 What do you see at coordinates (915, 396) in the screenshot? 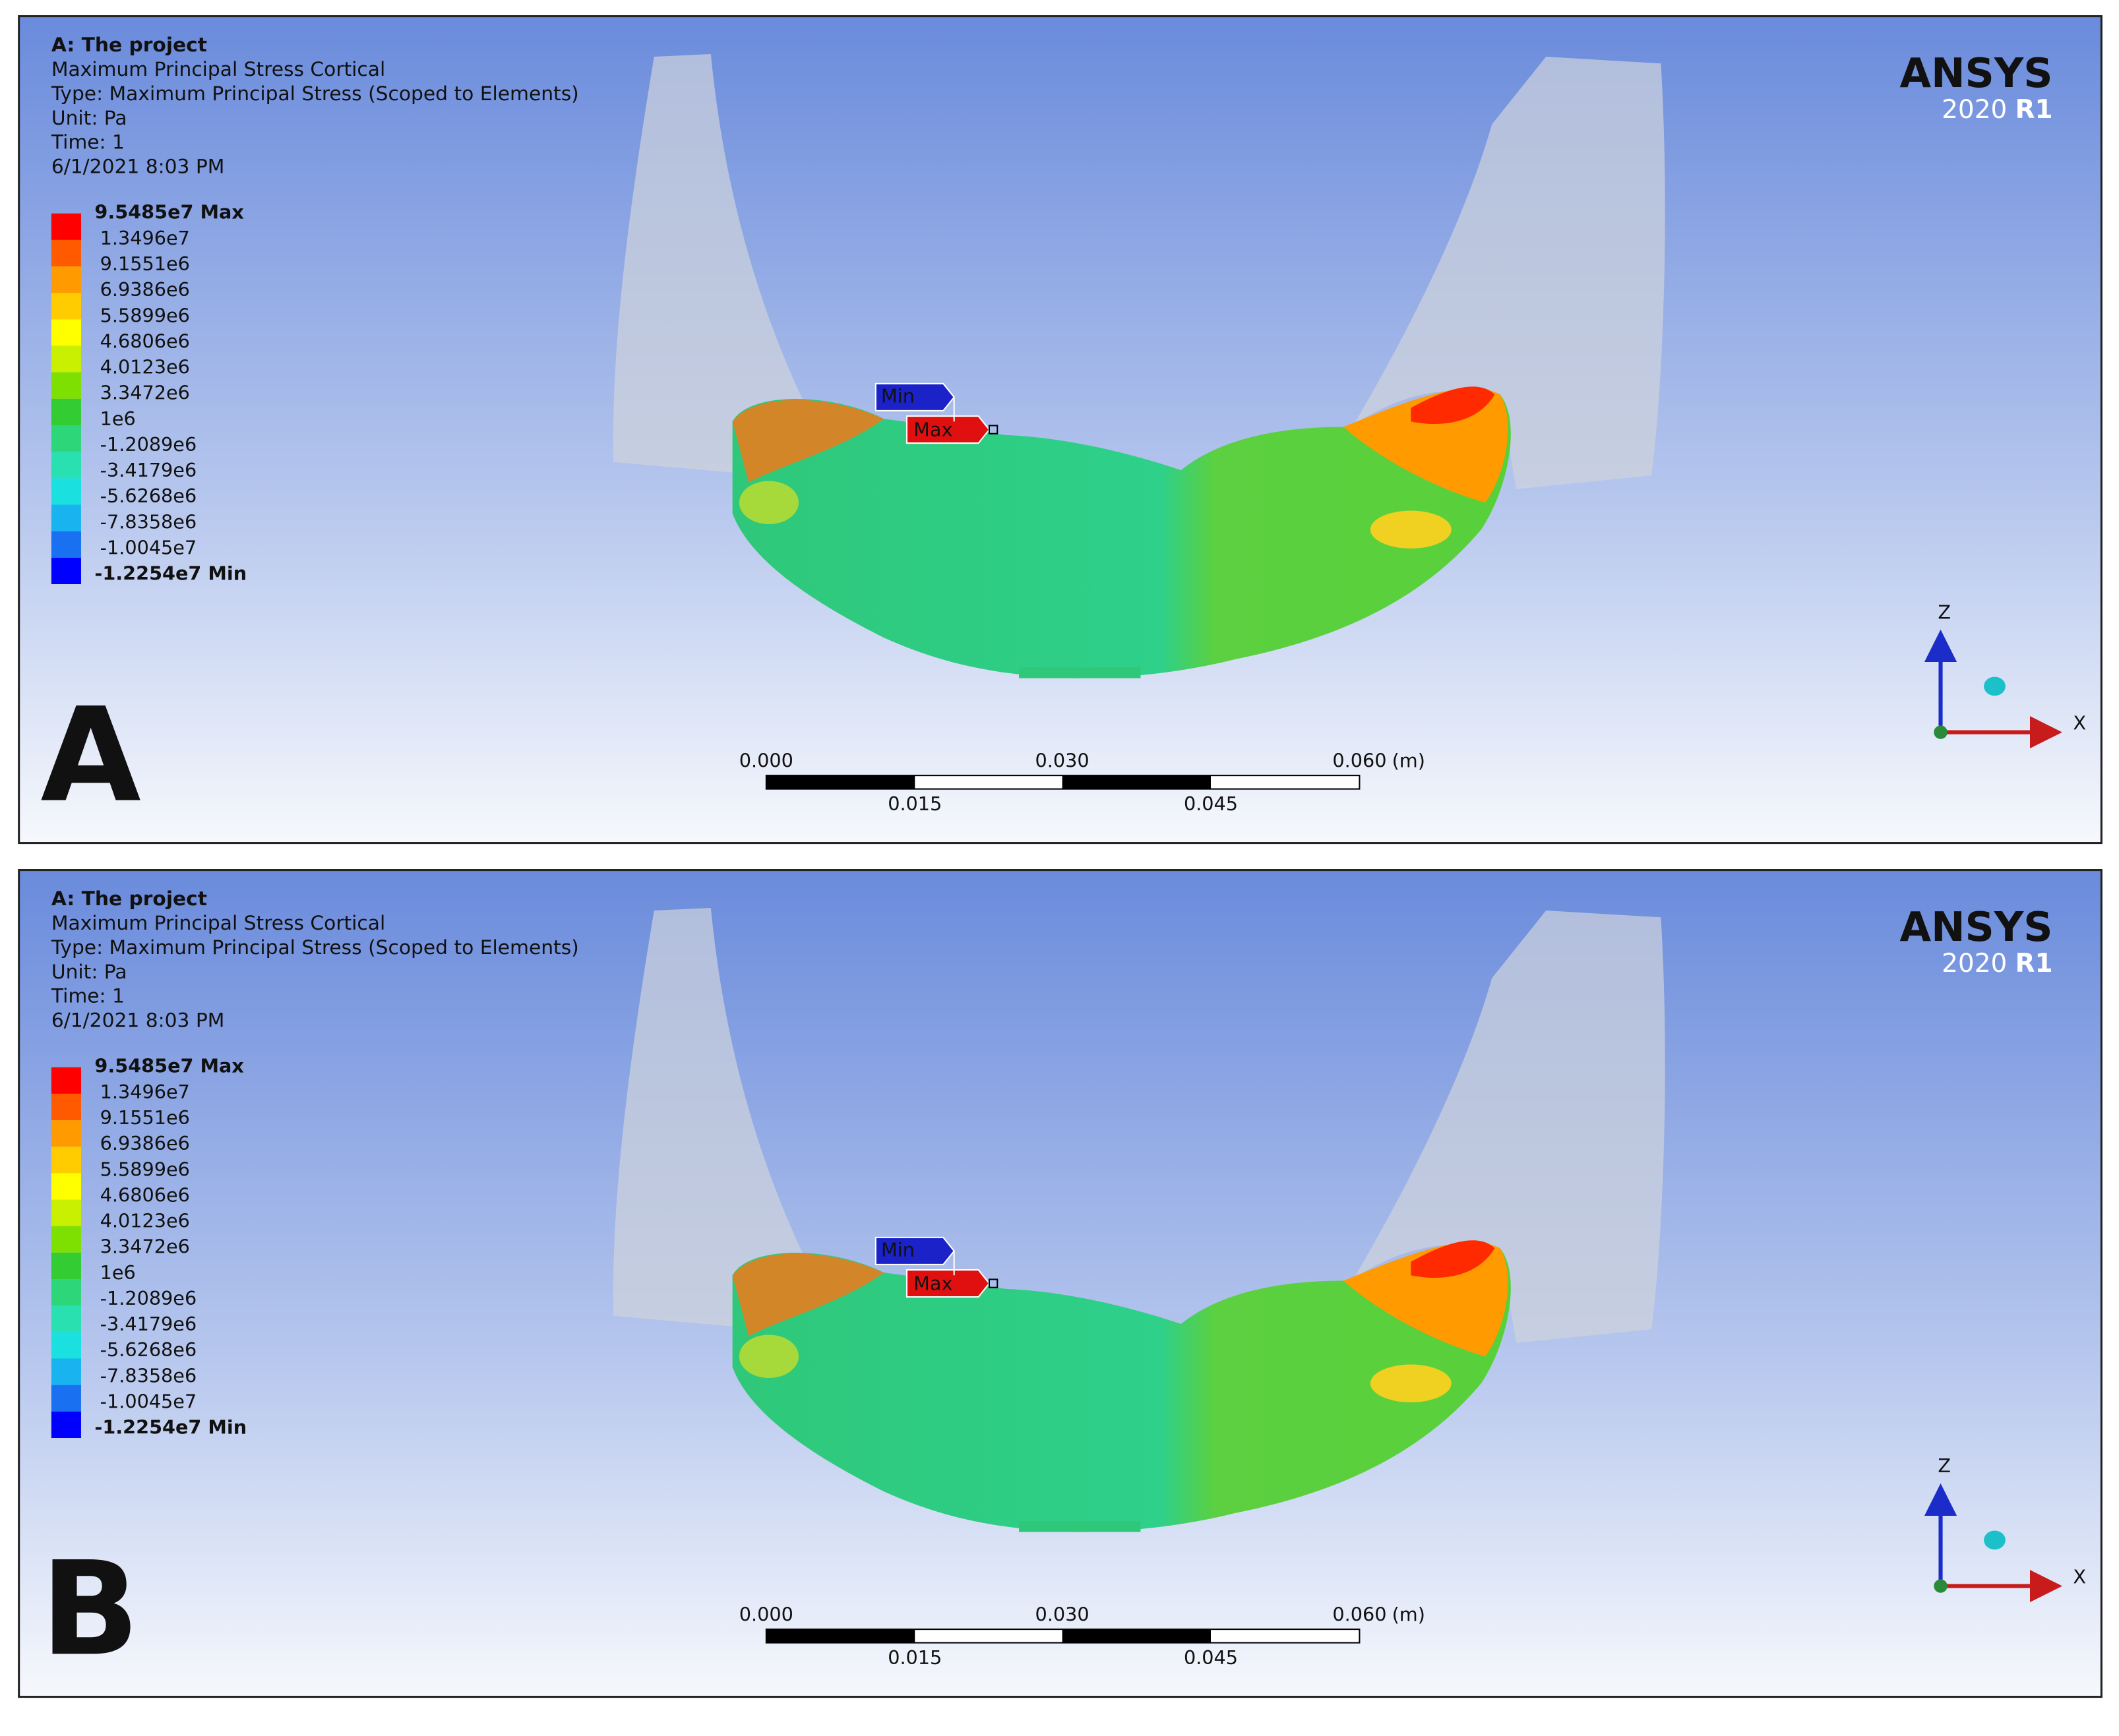
I see `min-flag` at bounding box center [915, 396].